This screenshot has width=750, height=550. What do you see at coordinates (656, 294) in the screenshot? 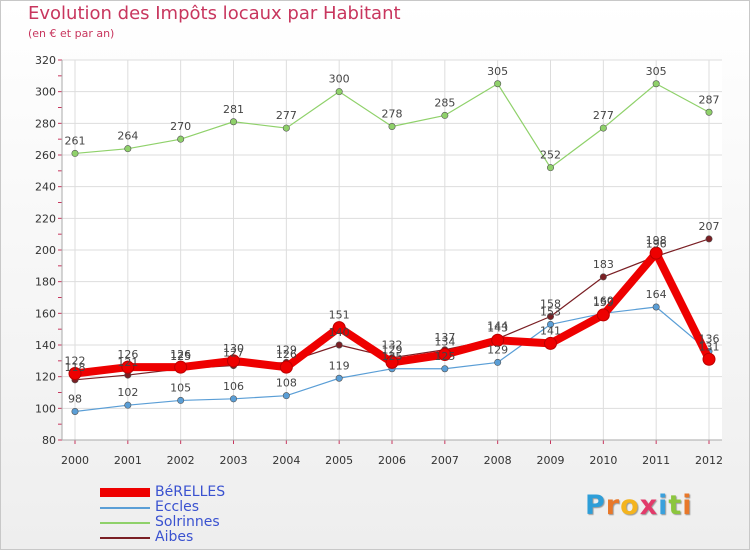
I see `data-label-eccles: 164` at bounding box center [656, 294].